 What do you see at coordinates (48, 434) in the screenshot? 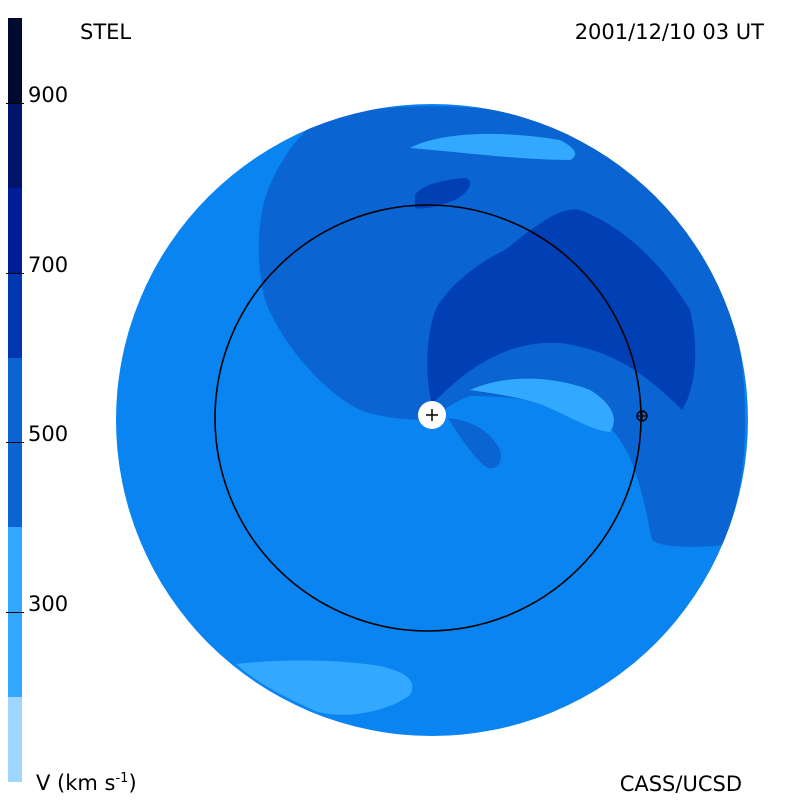
I see `scale-tick-label-500: 500` at bounding box center [48, 434].